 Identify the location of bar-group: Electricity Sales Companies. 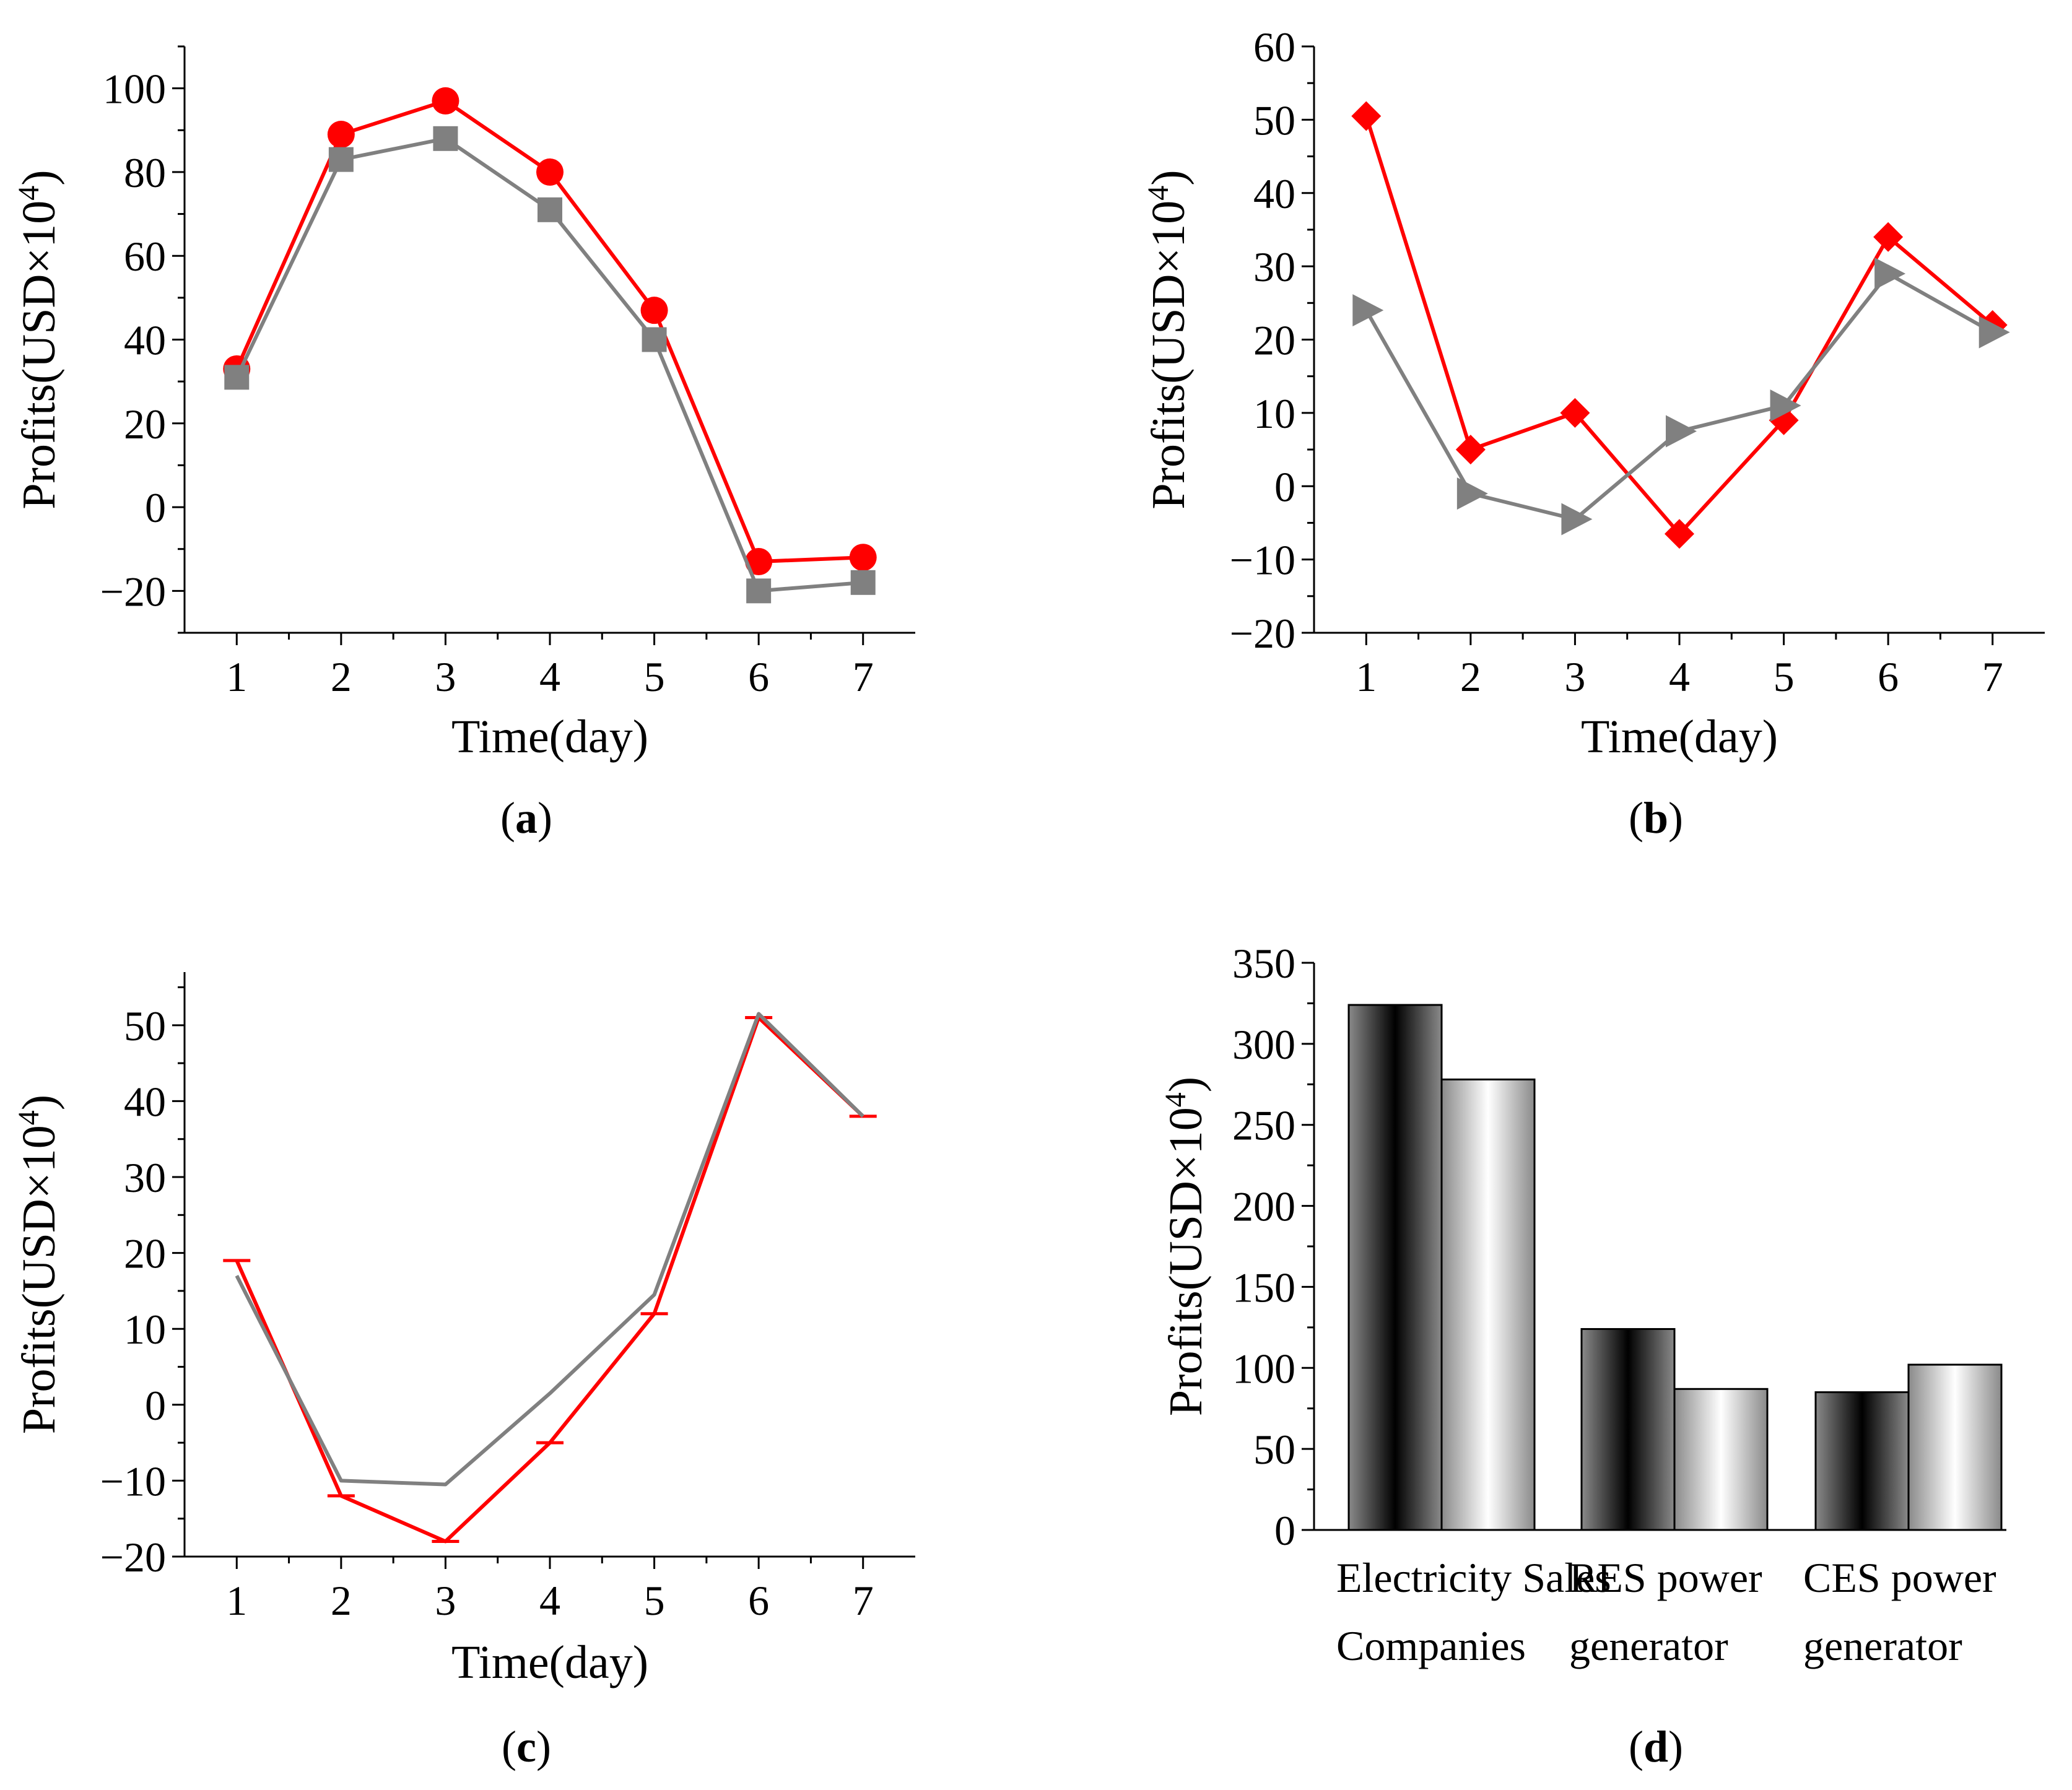
(1473, 1336).